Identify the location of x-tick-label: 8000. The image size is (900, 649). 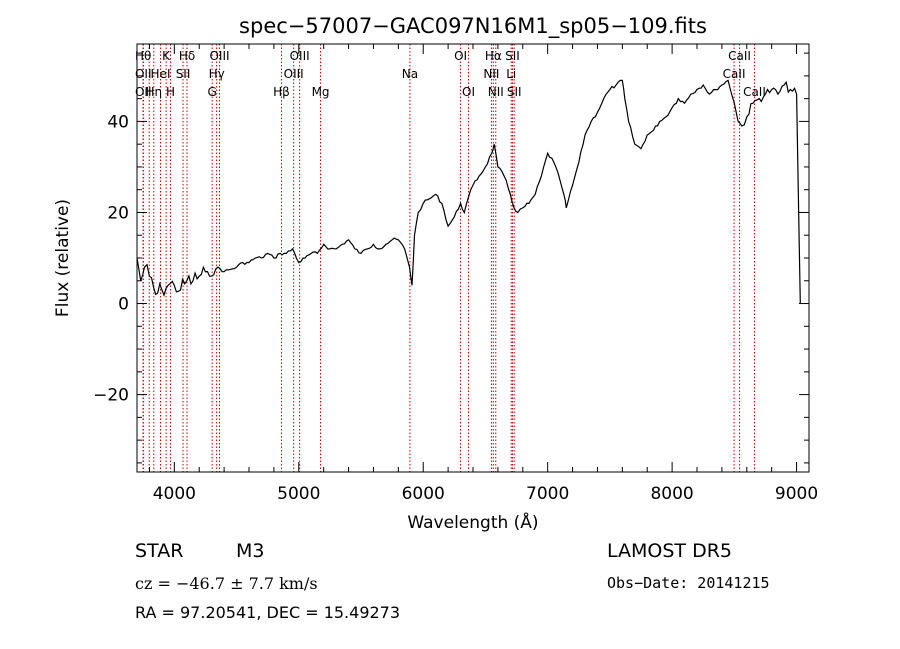
(671, 494).